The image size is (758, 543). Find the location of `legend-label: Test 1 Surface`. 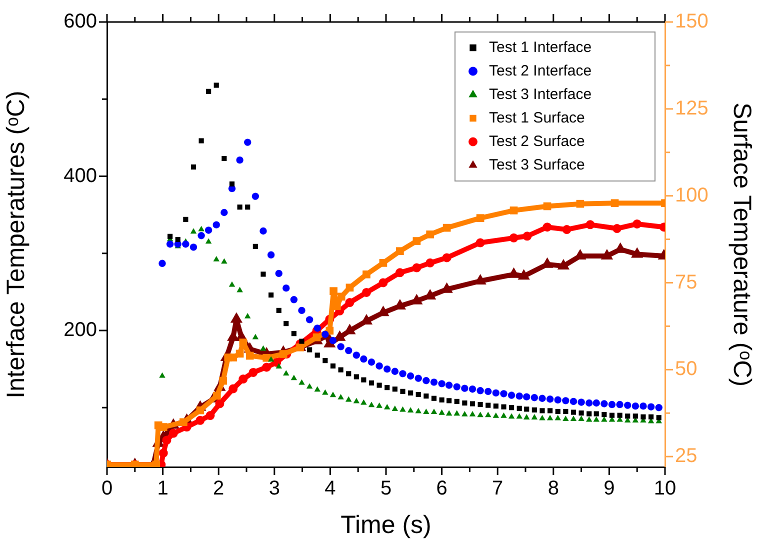

legend-label: Test 1 Surface is located at coordinates (537, 117).